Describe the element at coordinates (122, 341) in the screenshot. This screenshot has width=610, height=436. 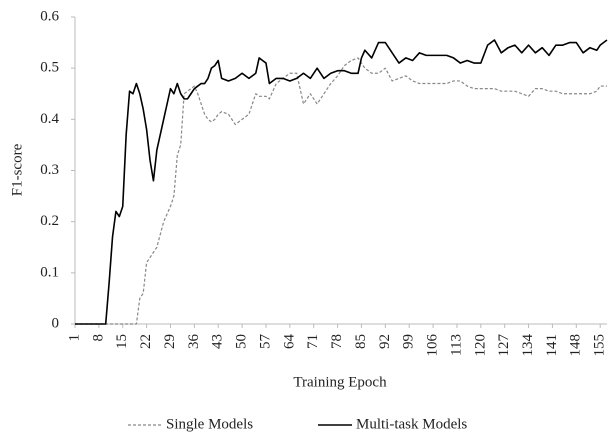
I see `x-tick-label: 15` at that location.